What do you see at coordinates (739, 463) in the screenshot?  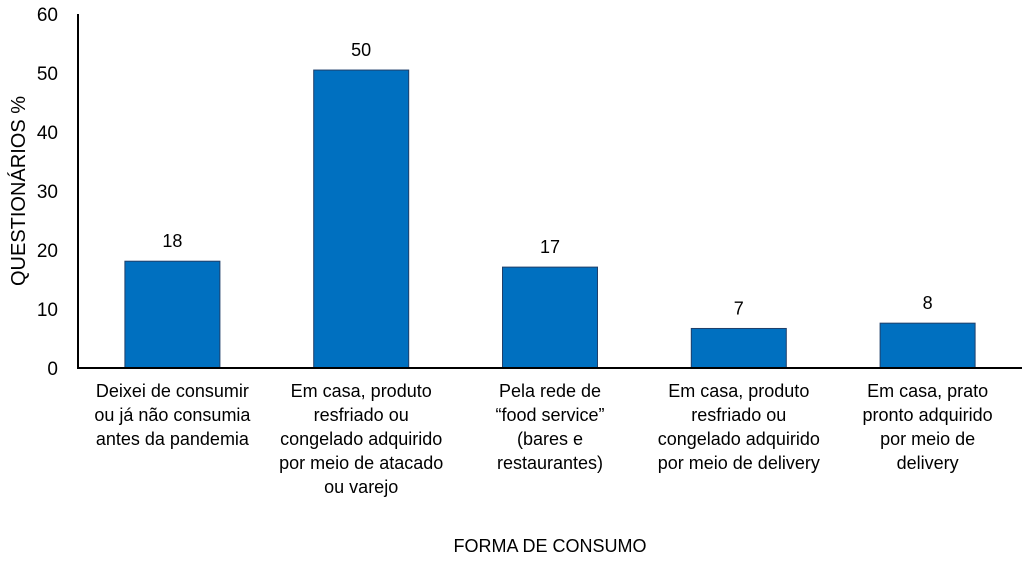 I see `category-label: por meio de delivery` at bounding box center [739, 463].